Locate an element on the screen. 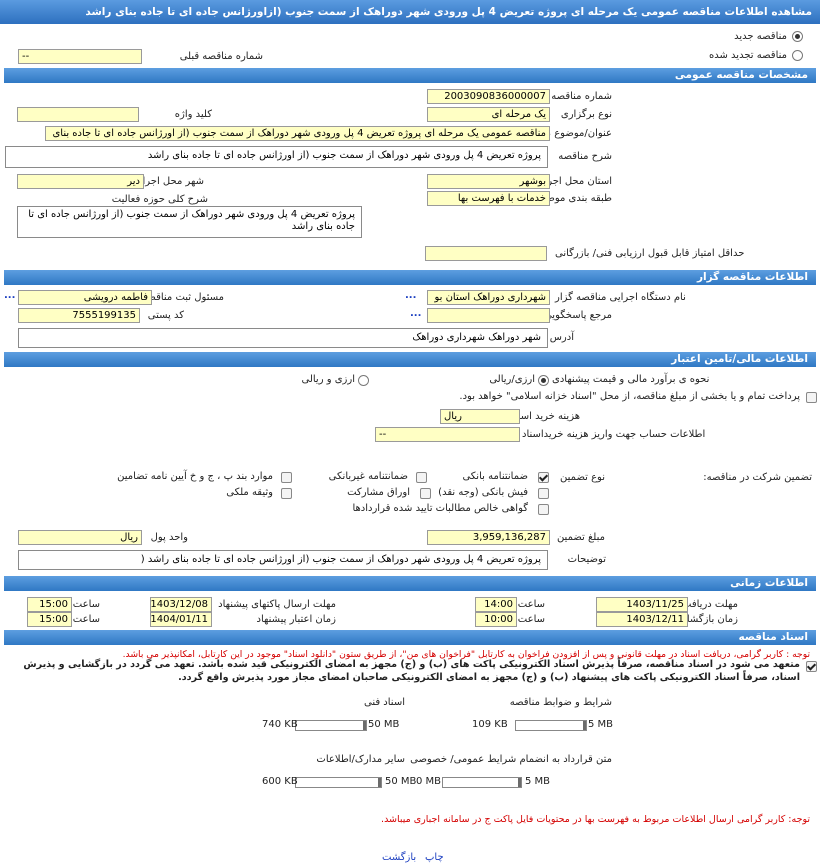 This screenshot has width=820, height=868. section-title: اسناد مناقصه is located at coordinates (410, 637).